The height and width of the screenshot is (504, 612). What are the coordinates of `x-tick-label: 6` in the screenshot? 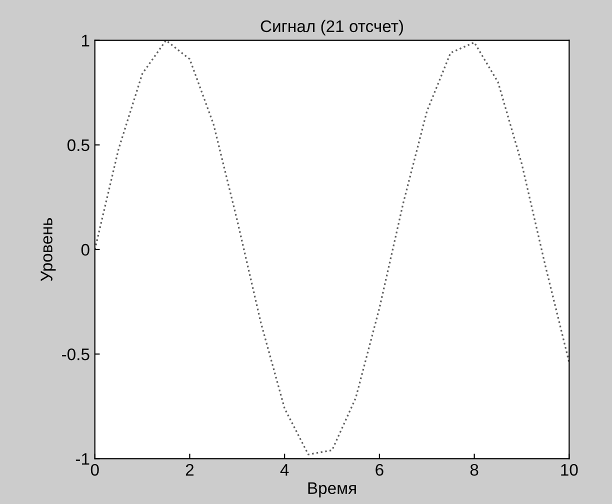 It's located at (380, 470).